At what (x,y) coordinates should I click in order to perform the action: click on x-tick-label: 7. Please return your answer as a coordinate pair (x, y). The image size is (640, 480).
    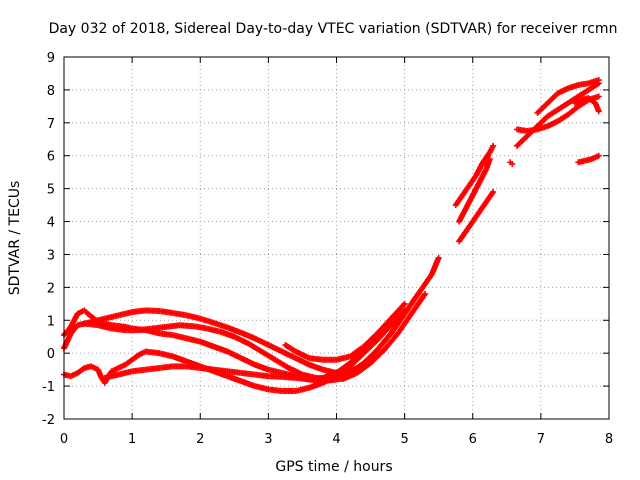
    Looking at the image, I should click on (541, 439).